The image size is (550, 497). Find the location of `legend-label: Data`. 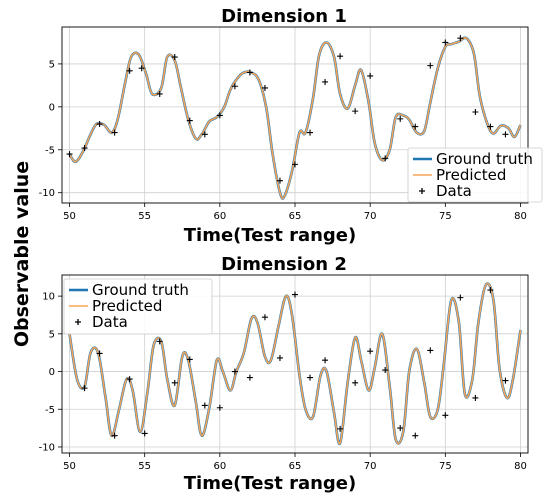

legend-label: Data is located at coordinates (110, 322).